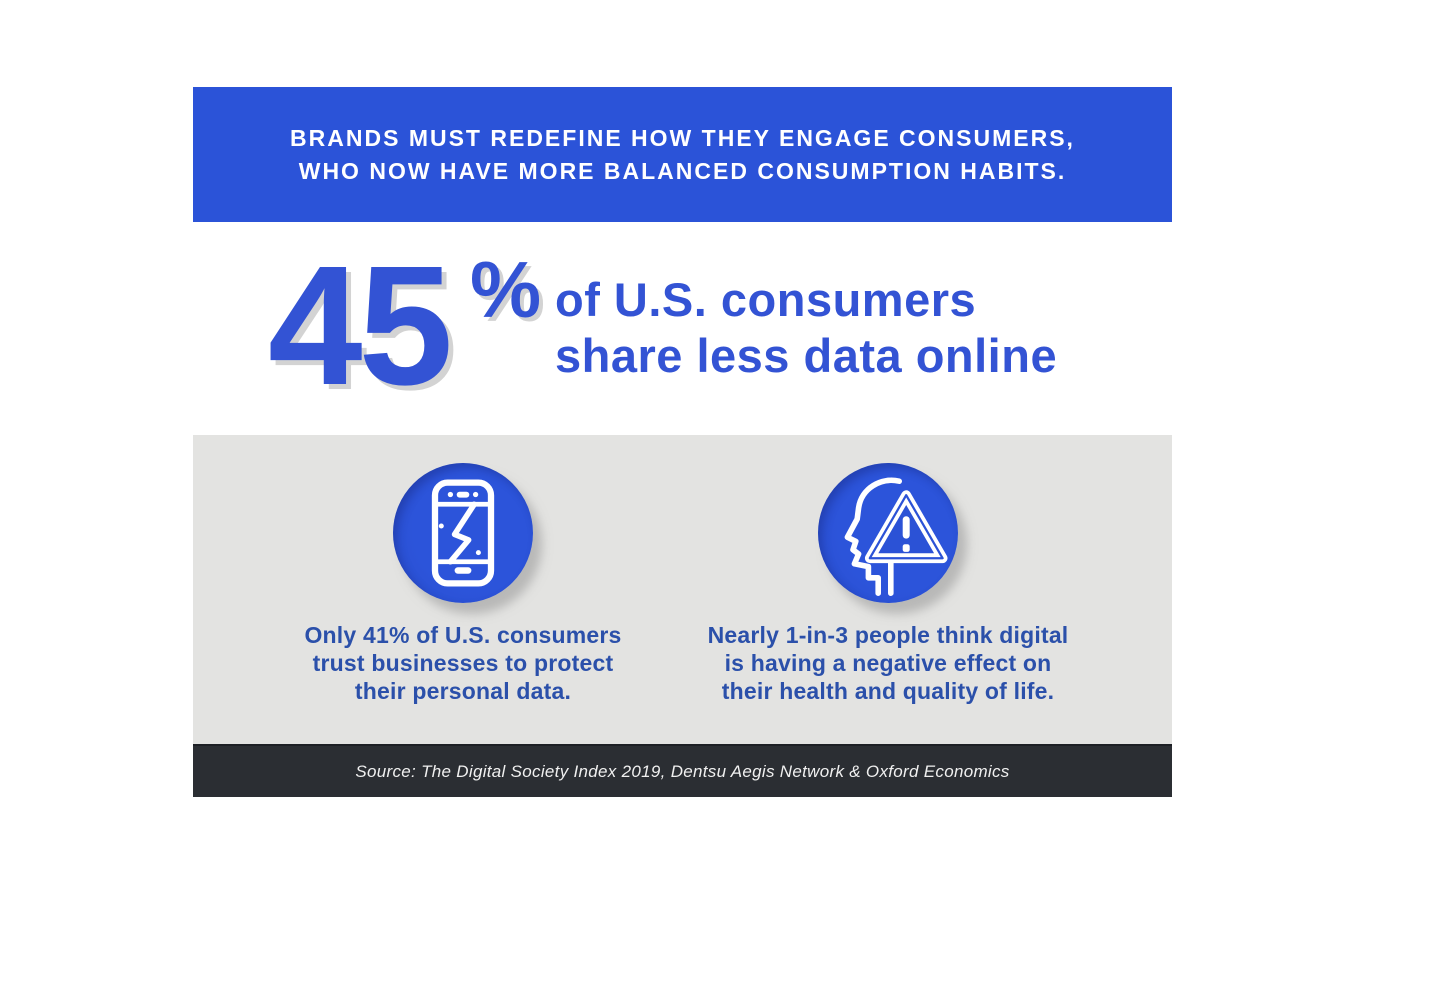 This screenshot has width=1440, height=1000. I want to click on stat-text-line: Only 41% of U.S. consumers, so click(463, 635).